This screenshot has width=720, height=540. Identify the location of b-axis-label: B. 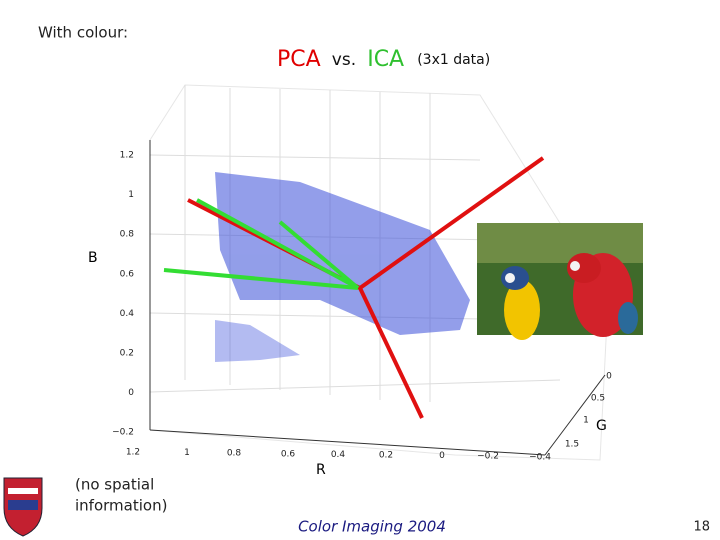
(93, 258).